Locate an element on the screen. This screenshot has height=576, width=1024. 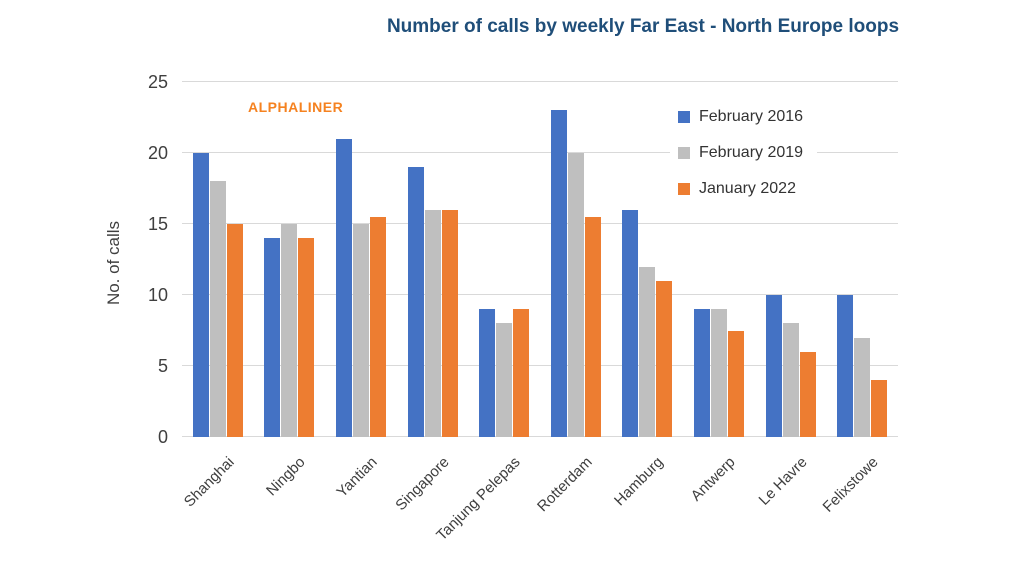
bar-antwerp-february-2019 is located at coordinates (718, 373).